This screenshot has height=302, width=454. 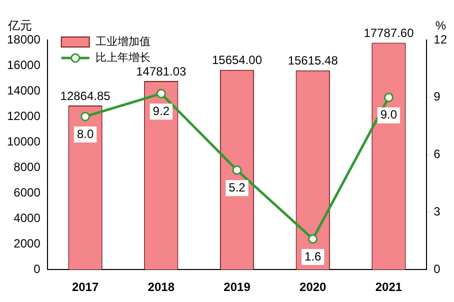 What do you see at coordinates (85, 133) in the screenshot?
I see `data-label: 8.0` at bounding box center [85, 133].